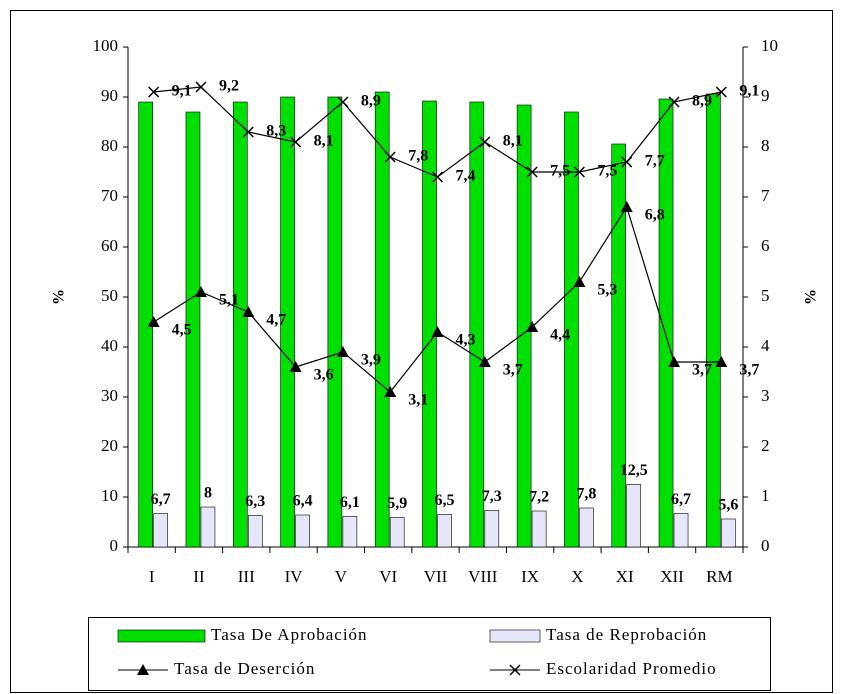 This screenshot has width=843, height=694. Describe the element at coordinates (719, 576) in the screenshot. I see `x-tick-label: RM` at that location.